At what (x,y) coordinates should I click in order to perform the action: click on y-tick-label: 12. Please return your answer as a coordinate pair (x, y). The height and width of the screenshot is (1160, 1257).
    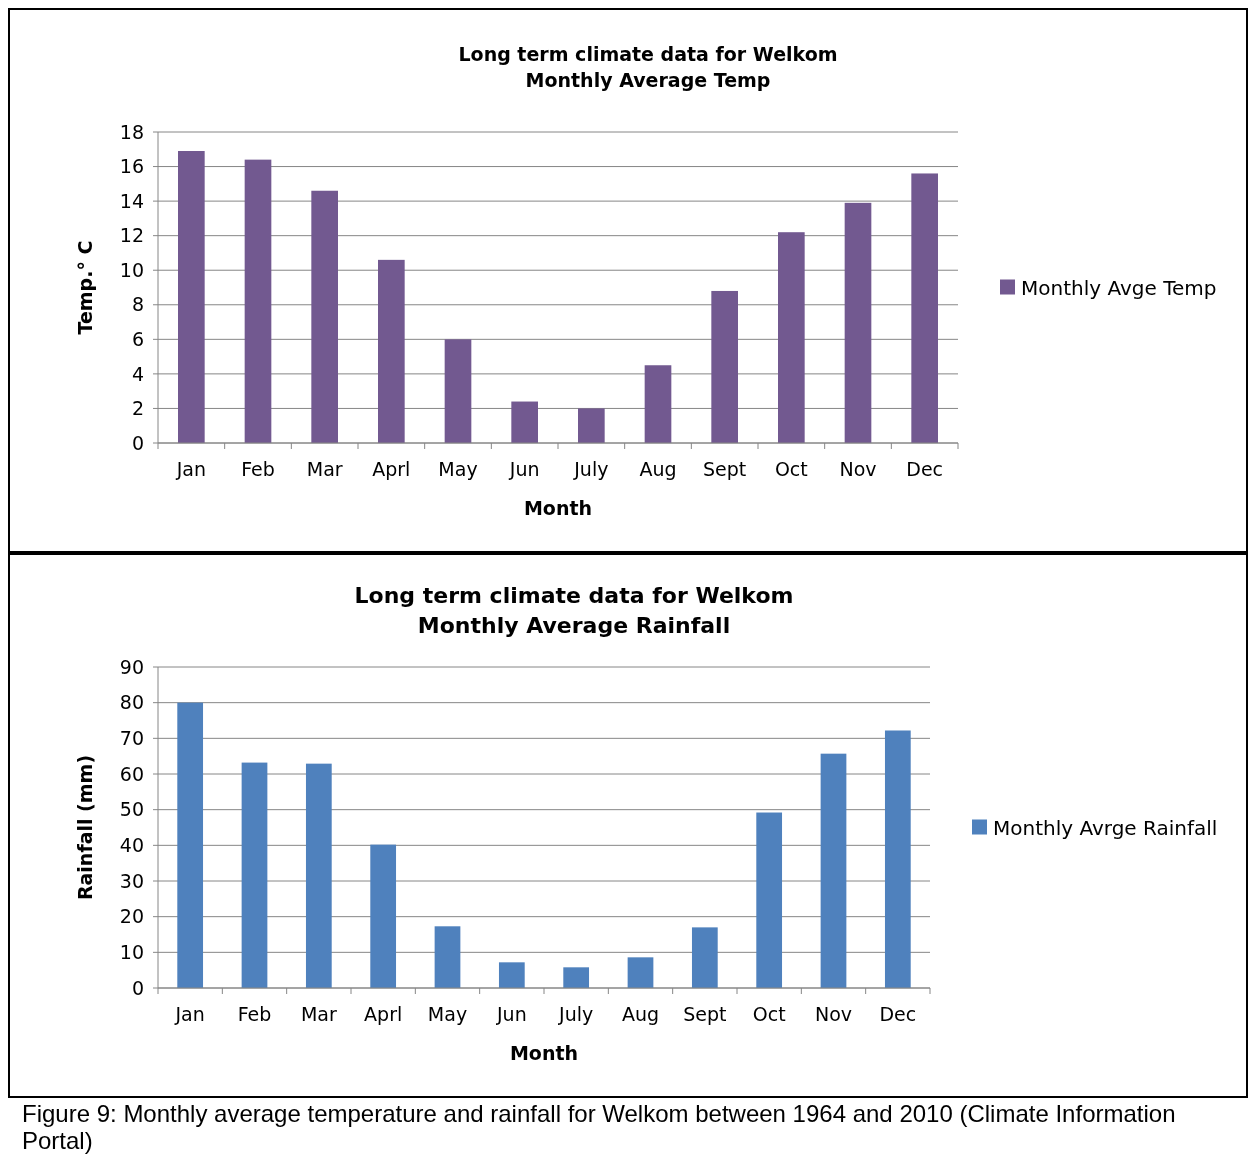
    Looking at the image, I should click on (131, 235).